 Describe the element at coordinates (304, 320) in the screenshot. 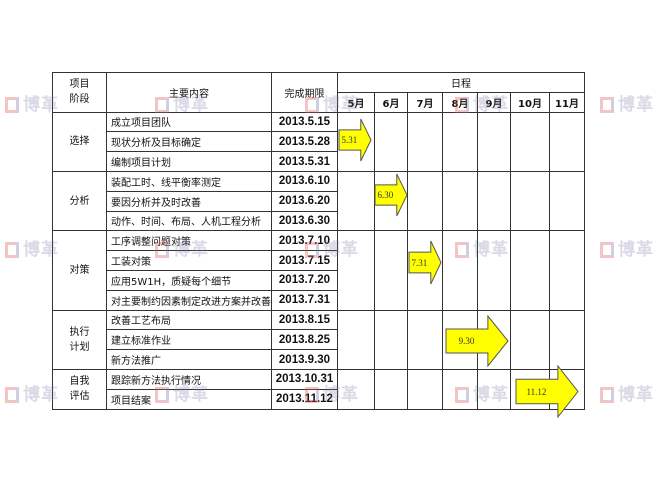

I see `task-deadline: 2013.8.15` at that location.